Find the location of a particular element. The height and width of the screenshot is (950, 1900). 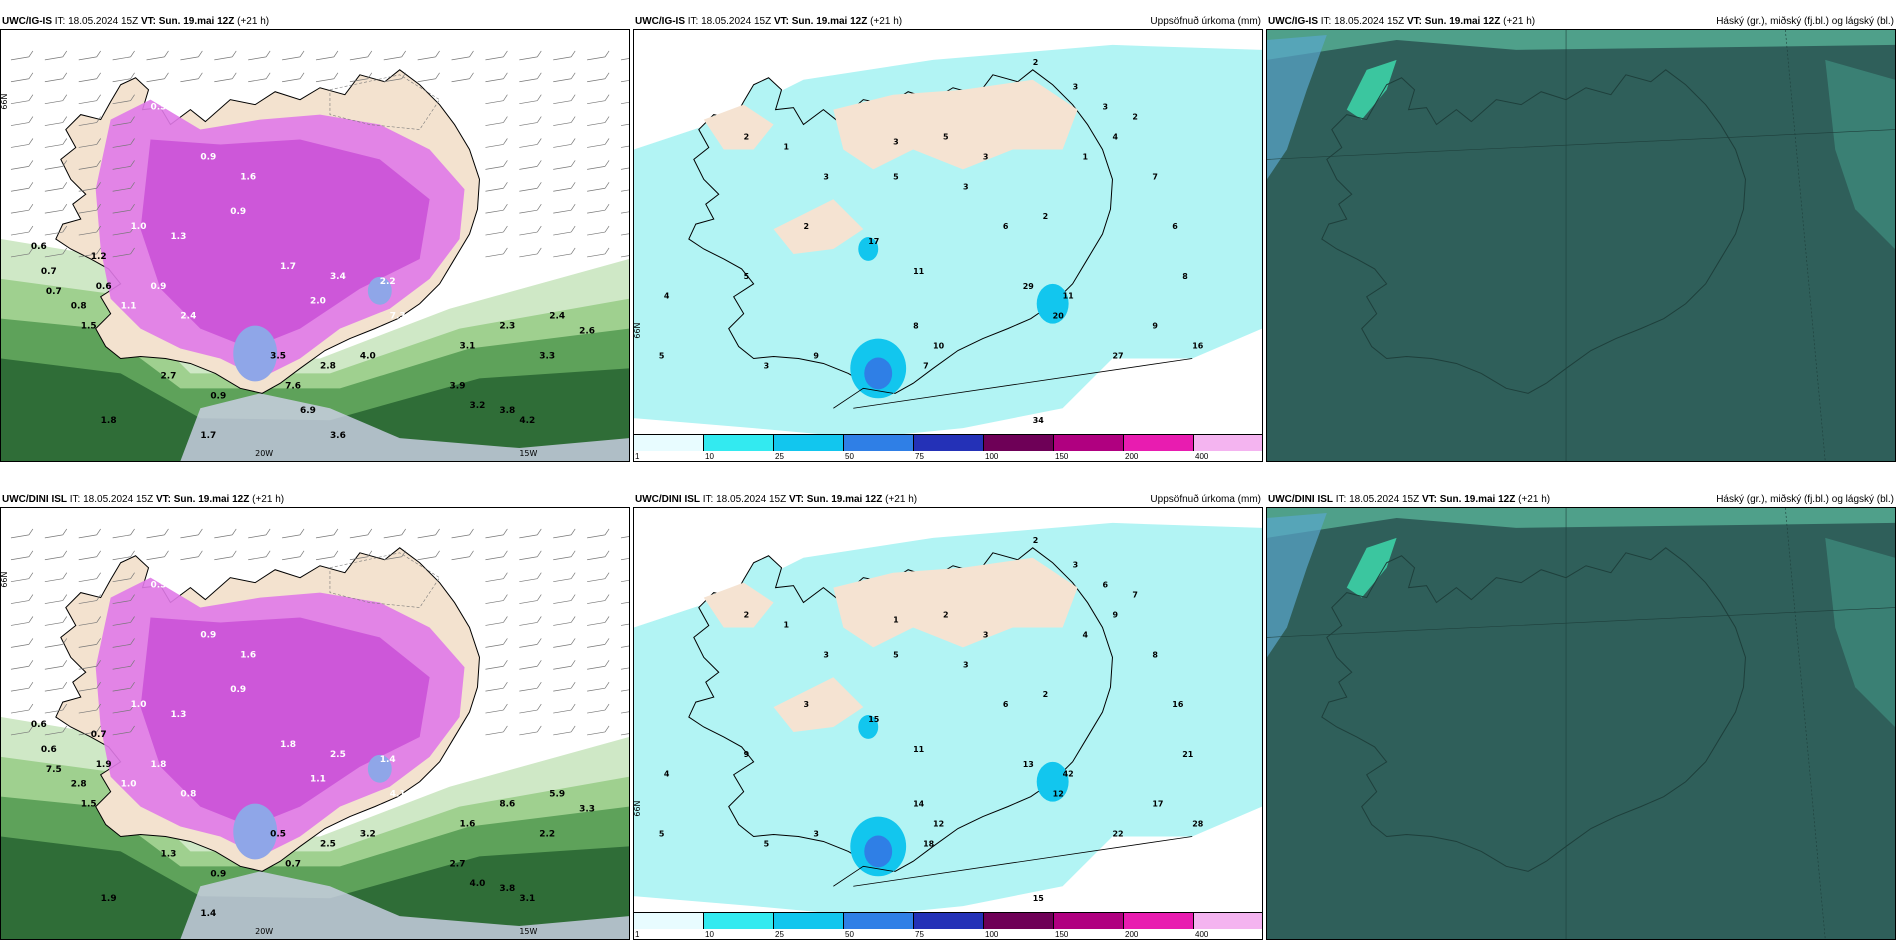

precip-value: 1.0 is located at coordinates (129, 785).